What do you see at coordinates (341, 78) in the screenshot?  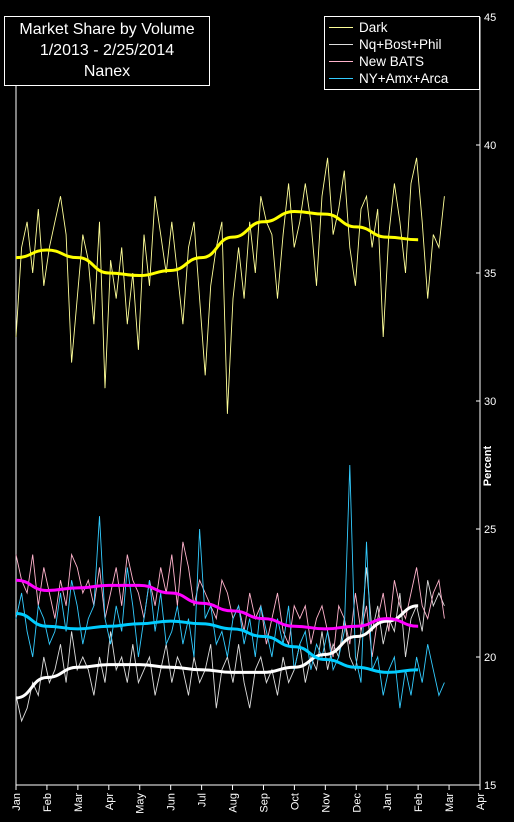 I see `legend-swatch-ny-amx-arca` at bounding box center [341, 78].